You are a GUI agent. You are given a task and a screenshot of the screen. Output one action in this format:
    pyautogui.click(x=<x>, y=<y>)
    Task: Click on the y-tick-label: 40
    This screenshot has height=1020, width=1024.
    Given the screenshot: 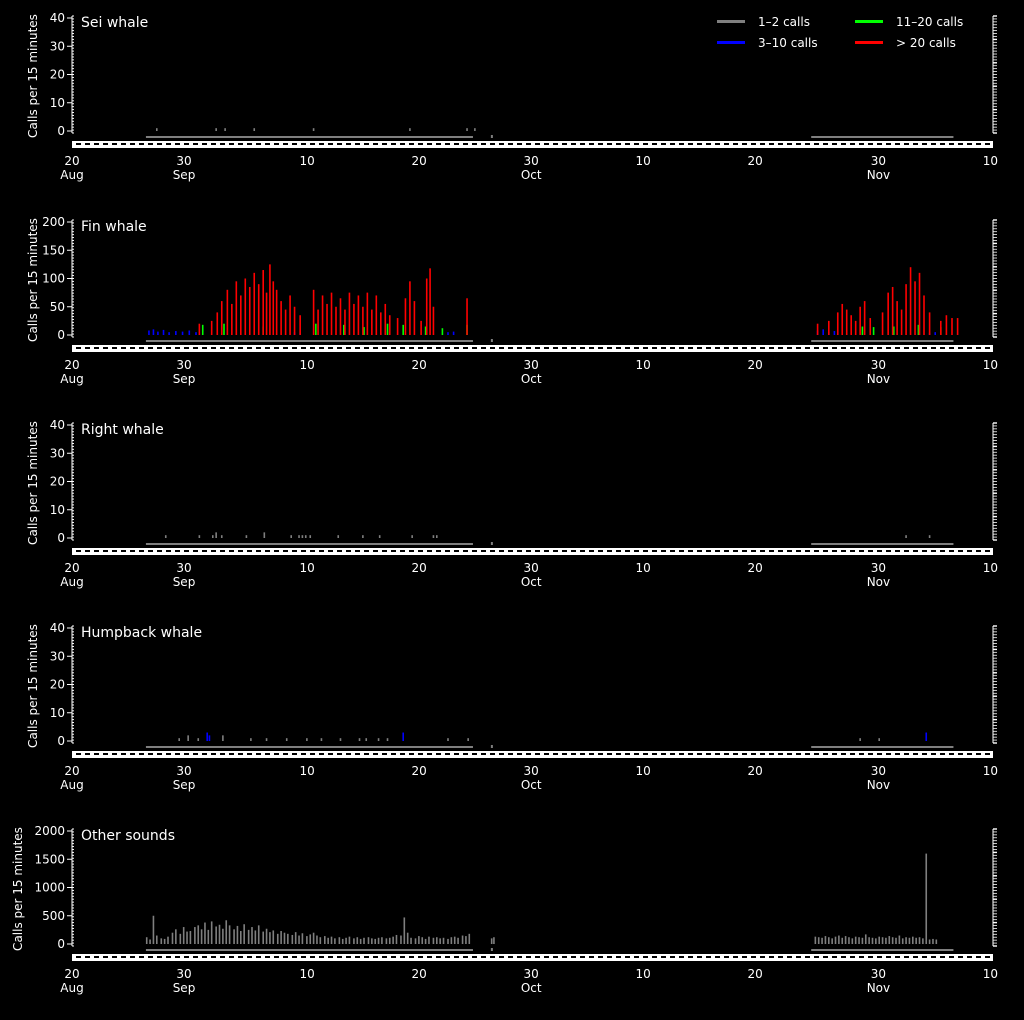 What is the action you would take?
    pyautogui.click(x=57, y=628)
    